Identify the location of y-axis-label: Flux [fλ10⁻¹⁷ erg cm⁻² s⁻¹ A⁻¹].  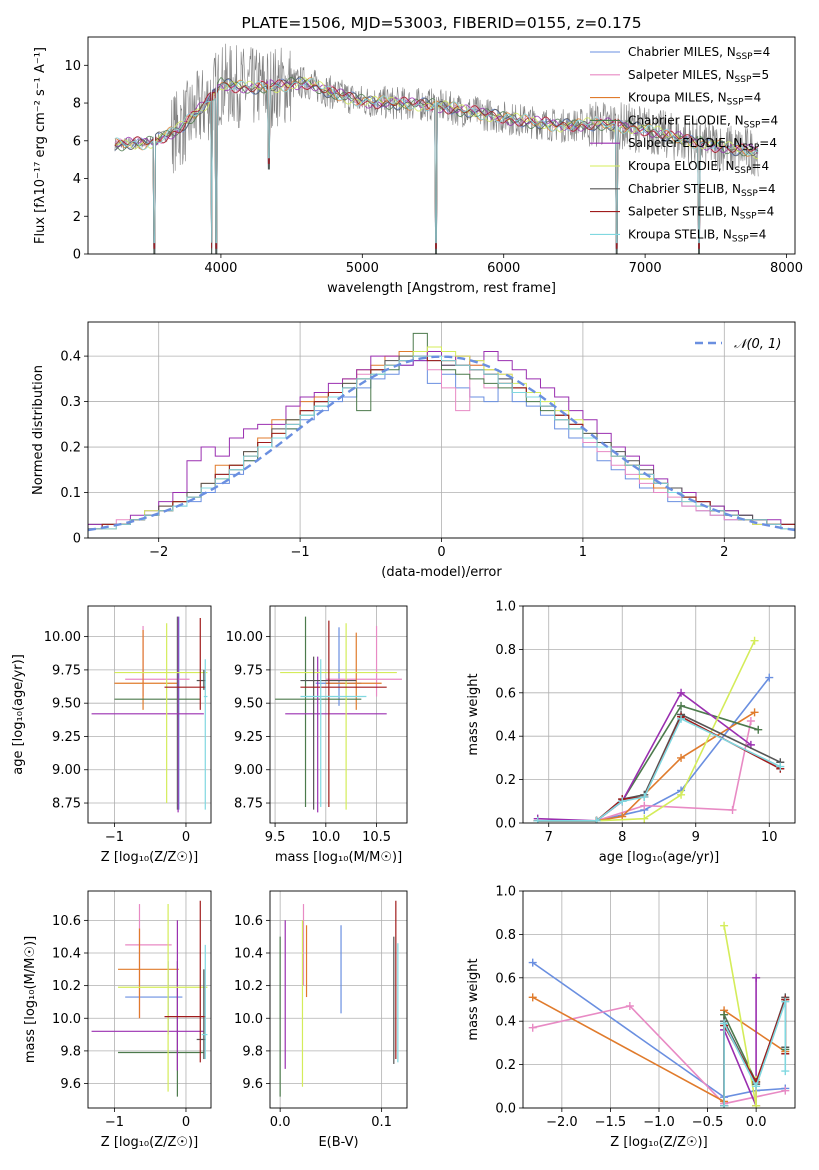
(40, 145).